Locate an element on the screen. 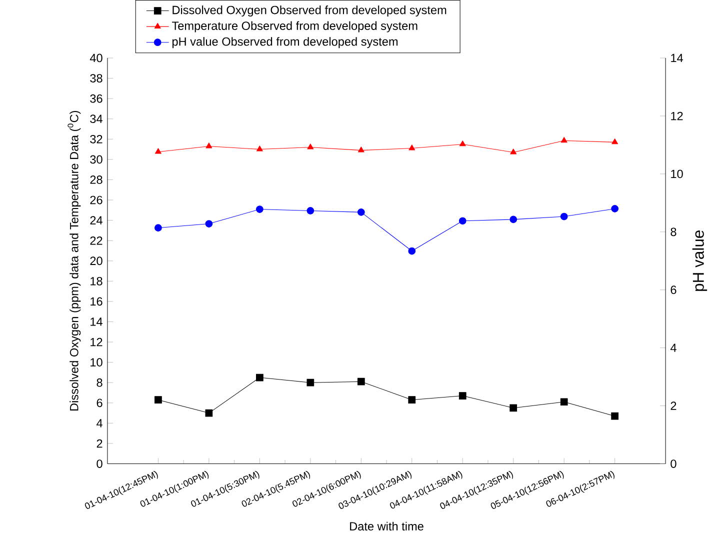  y-tick-label: 2 is located at coordinates (99, 443).